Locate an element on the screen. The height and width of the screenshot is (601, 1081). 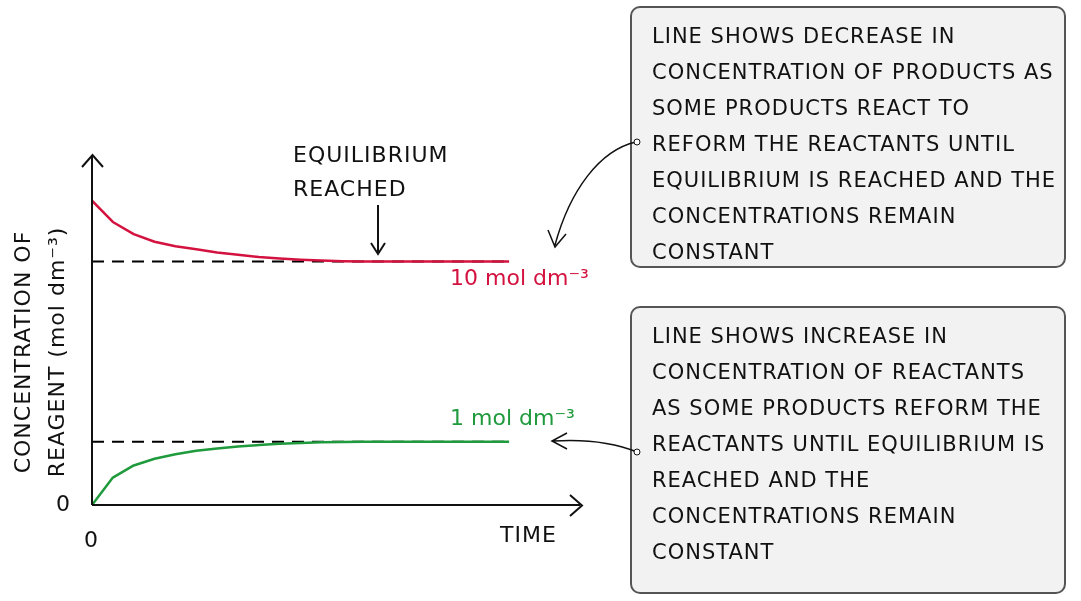
series-label: 10 mol dm⁻³ is located at coordinates (519, 277).